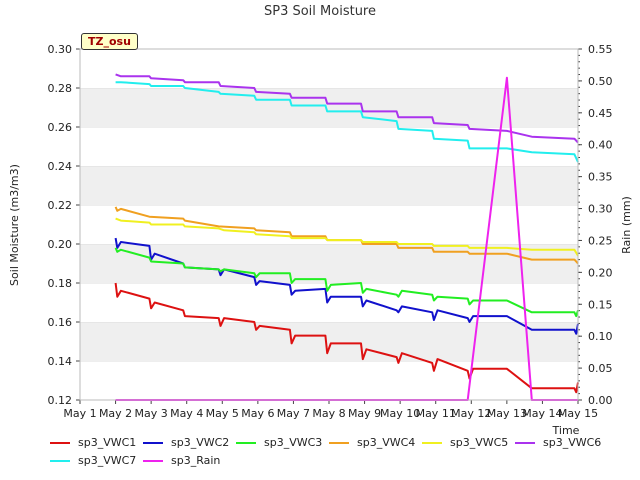 This screenshot has width=640, height=480. I want to click on x-tick-label: May 11, so click(436, 413).